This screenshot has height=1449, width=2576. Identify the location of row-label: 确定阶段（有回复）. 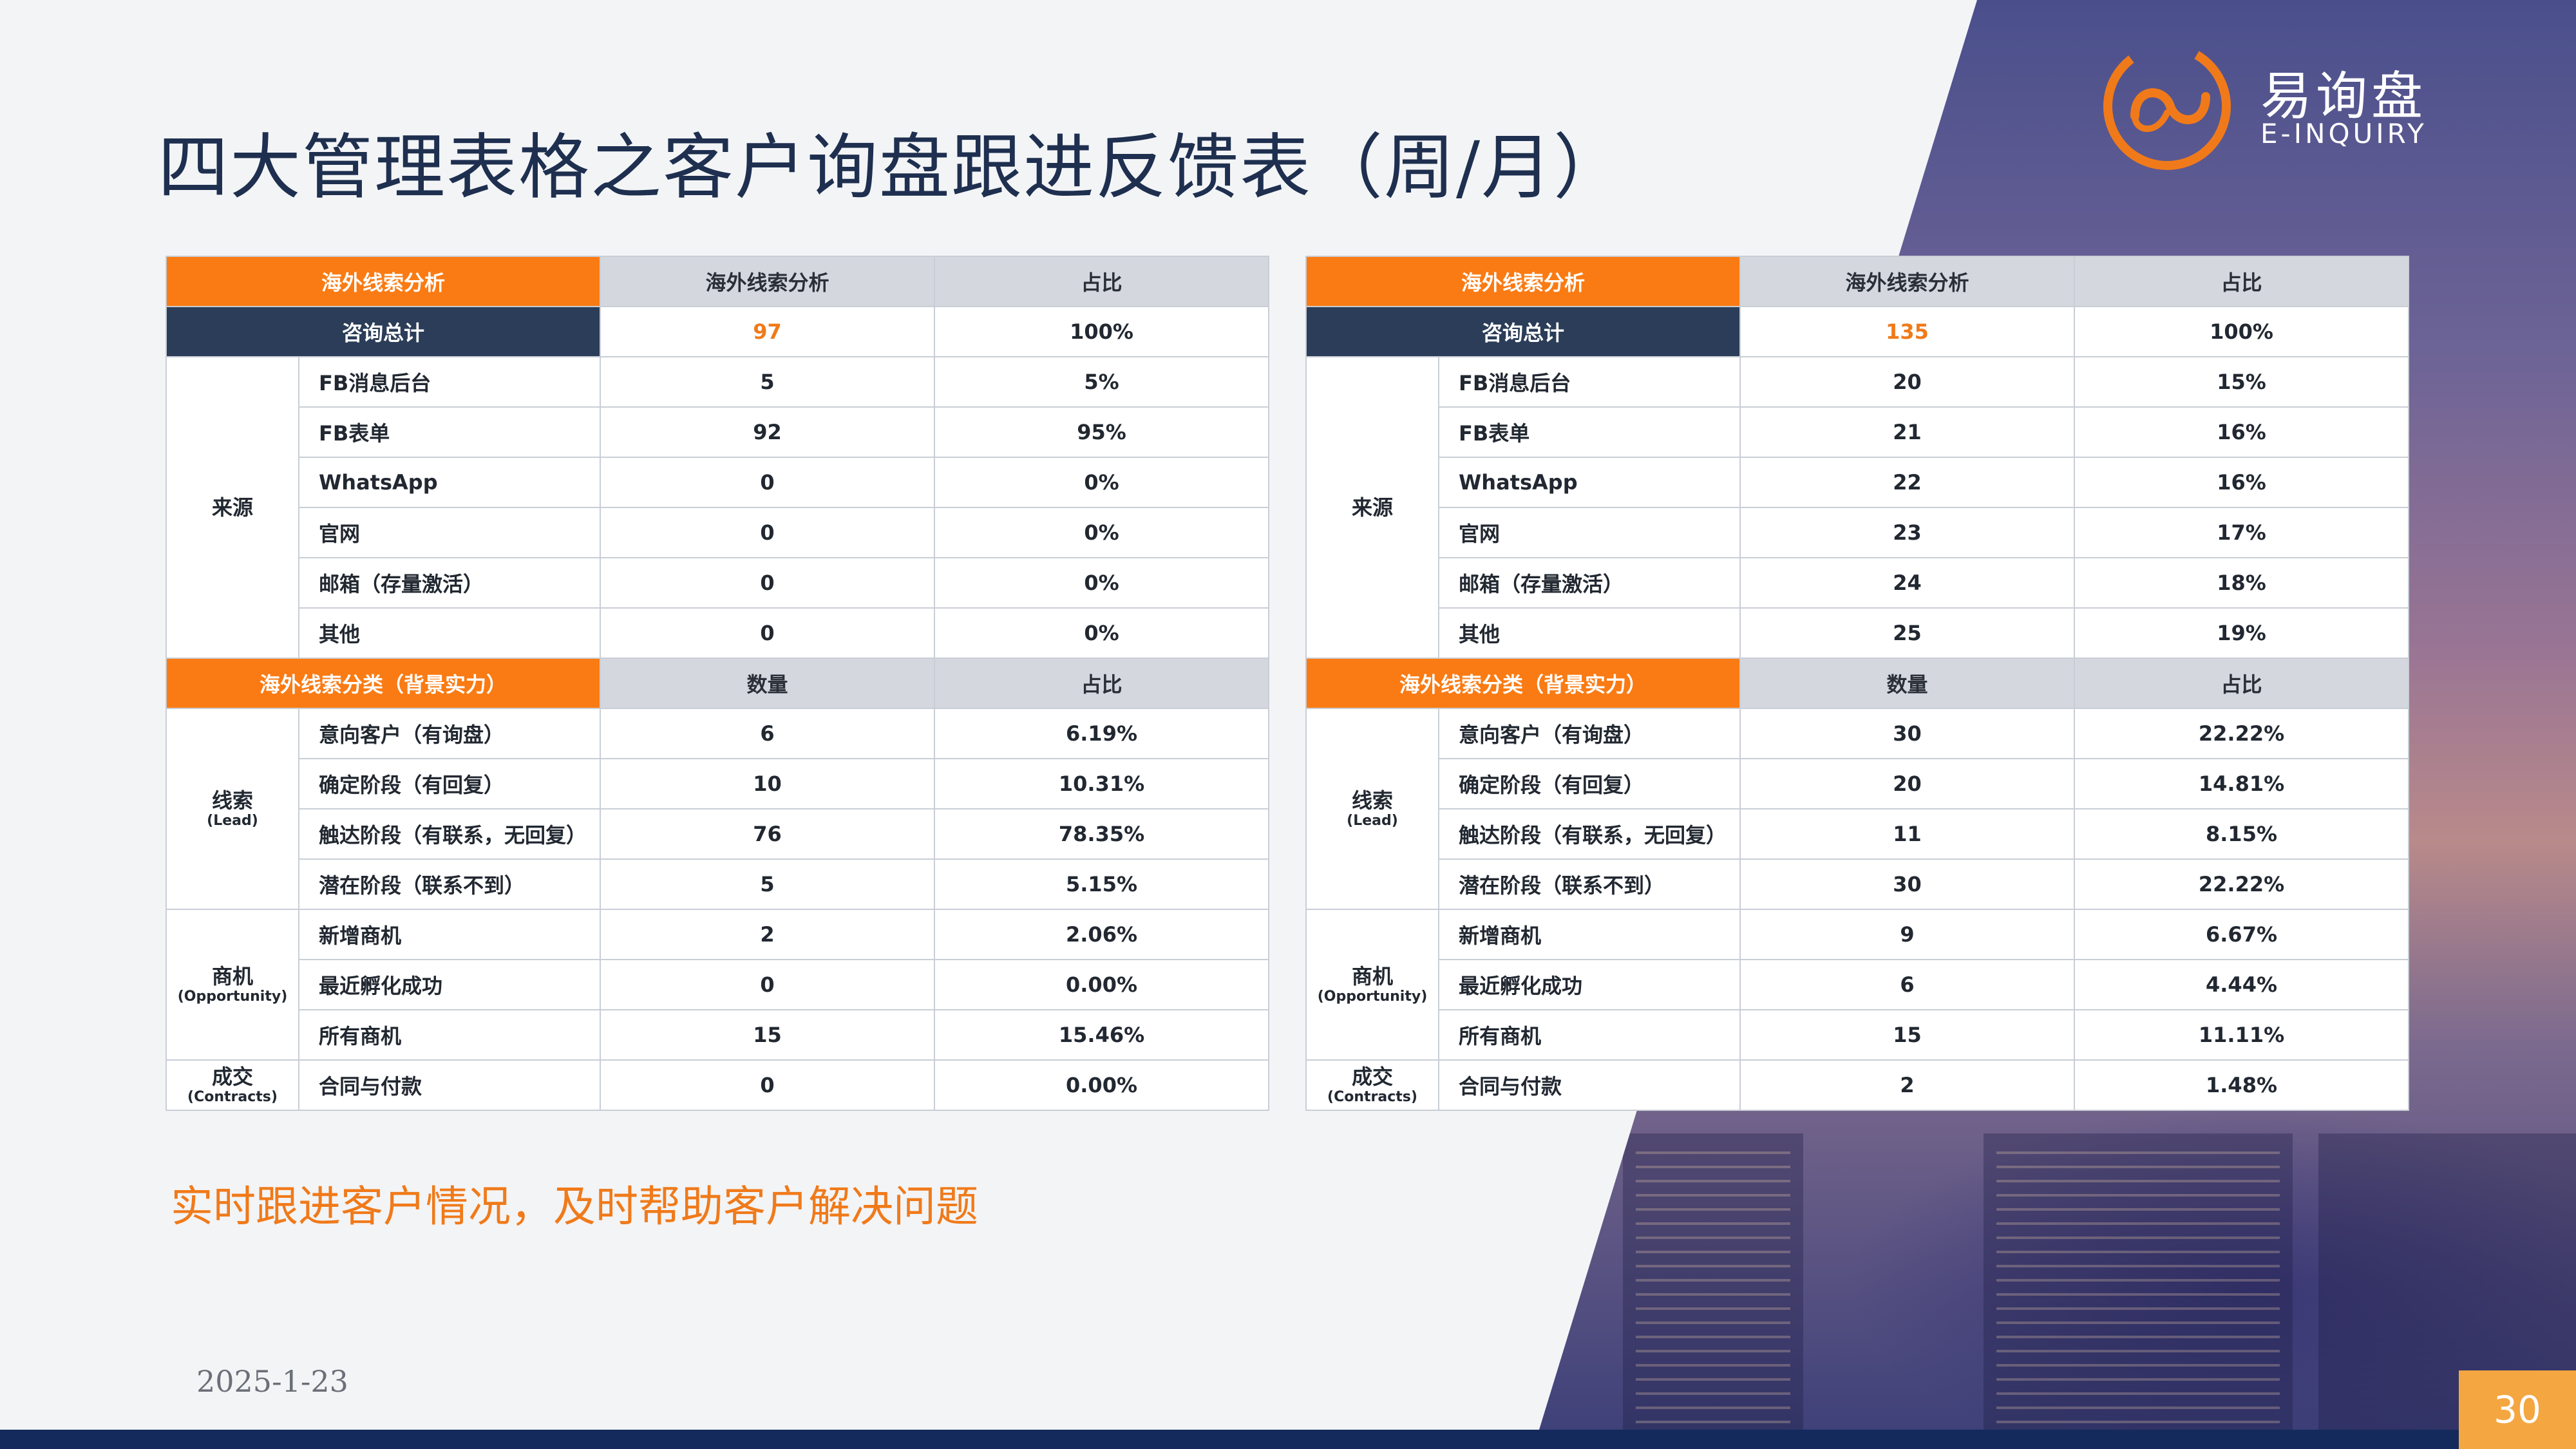
(449, 784).